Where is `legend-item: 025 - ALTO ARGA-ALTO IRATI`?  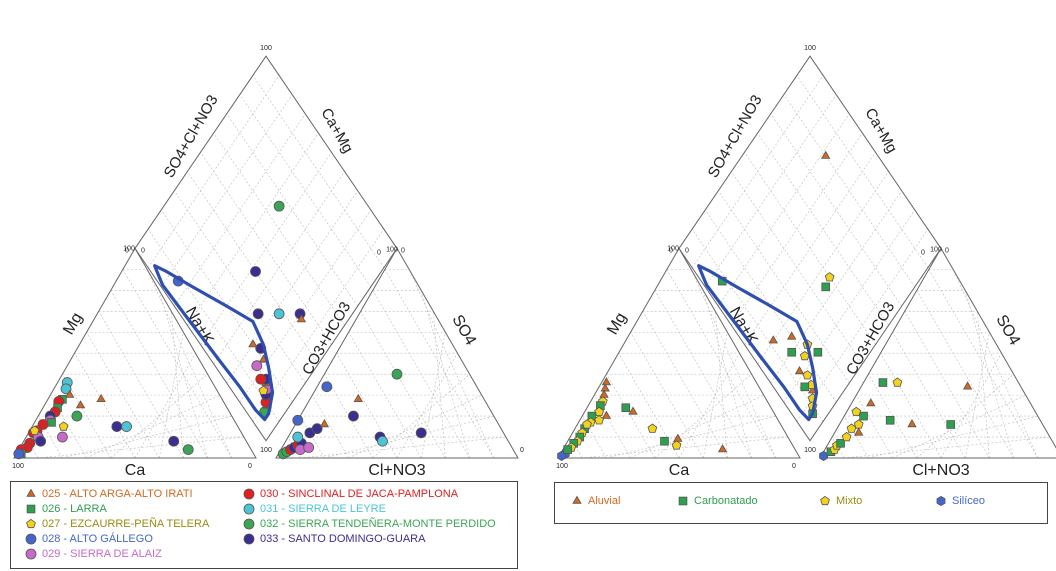
legend-item: 025 - ALTO ARGA-ALTO IRATI is located at coordinates (109, 494).